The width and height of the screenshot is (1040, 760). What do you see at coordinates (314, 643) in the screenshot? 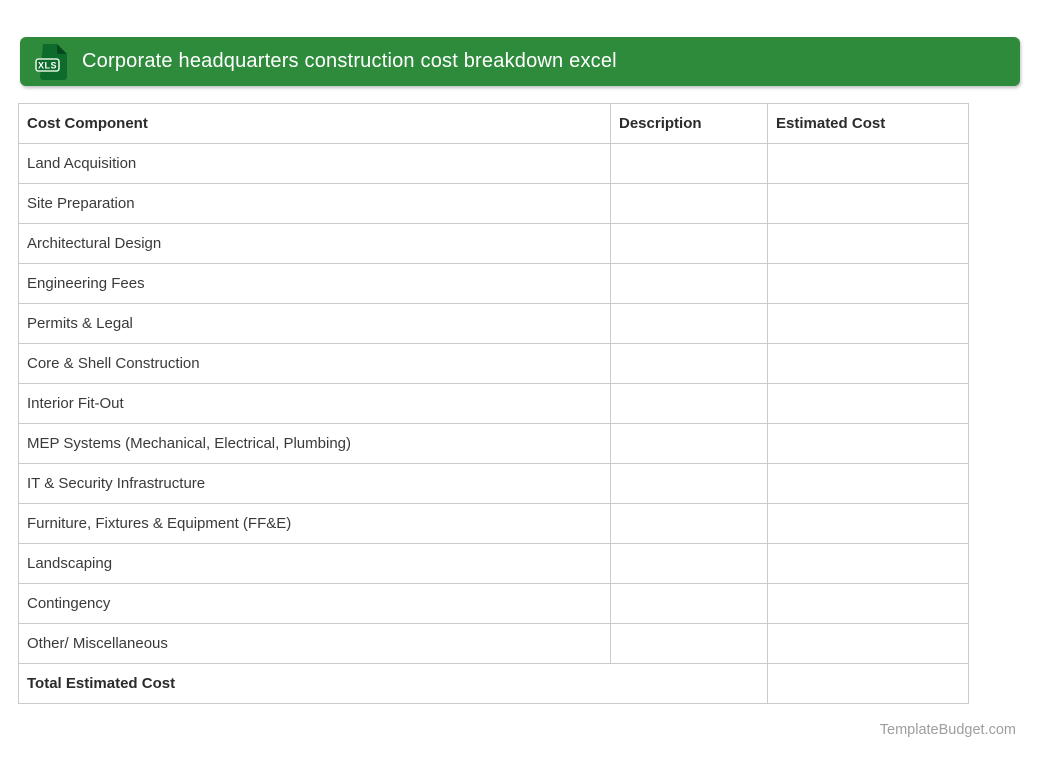
I see `component-cell: Other/ Miscellaneous` at bounding box center [314, 643].